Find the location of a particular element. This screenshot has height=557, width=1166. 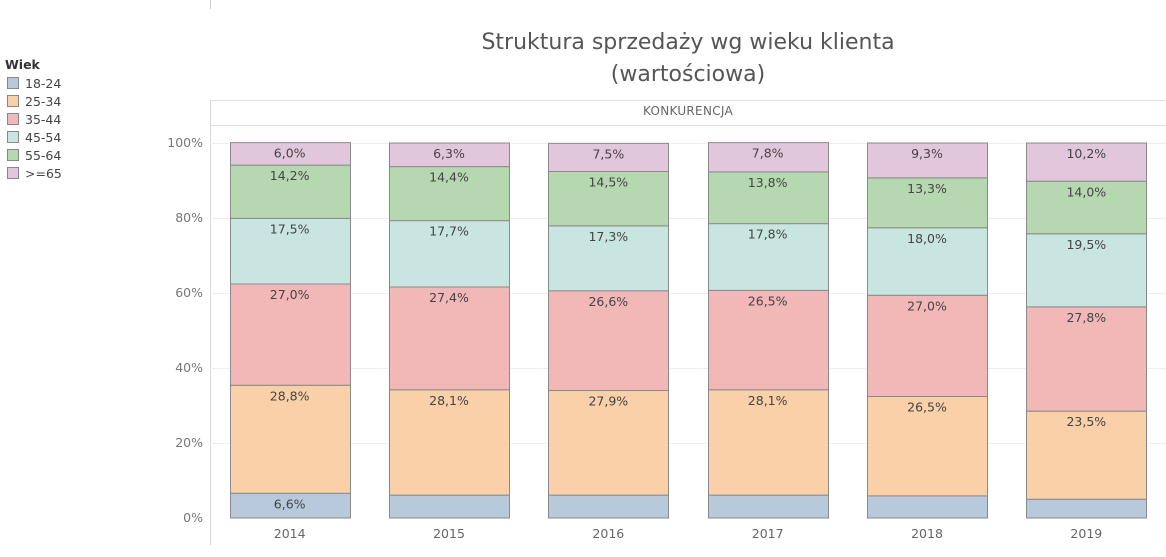

legend-label: 25-34 is located at coordinates (43, 101).